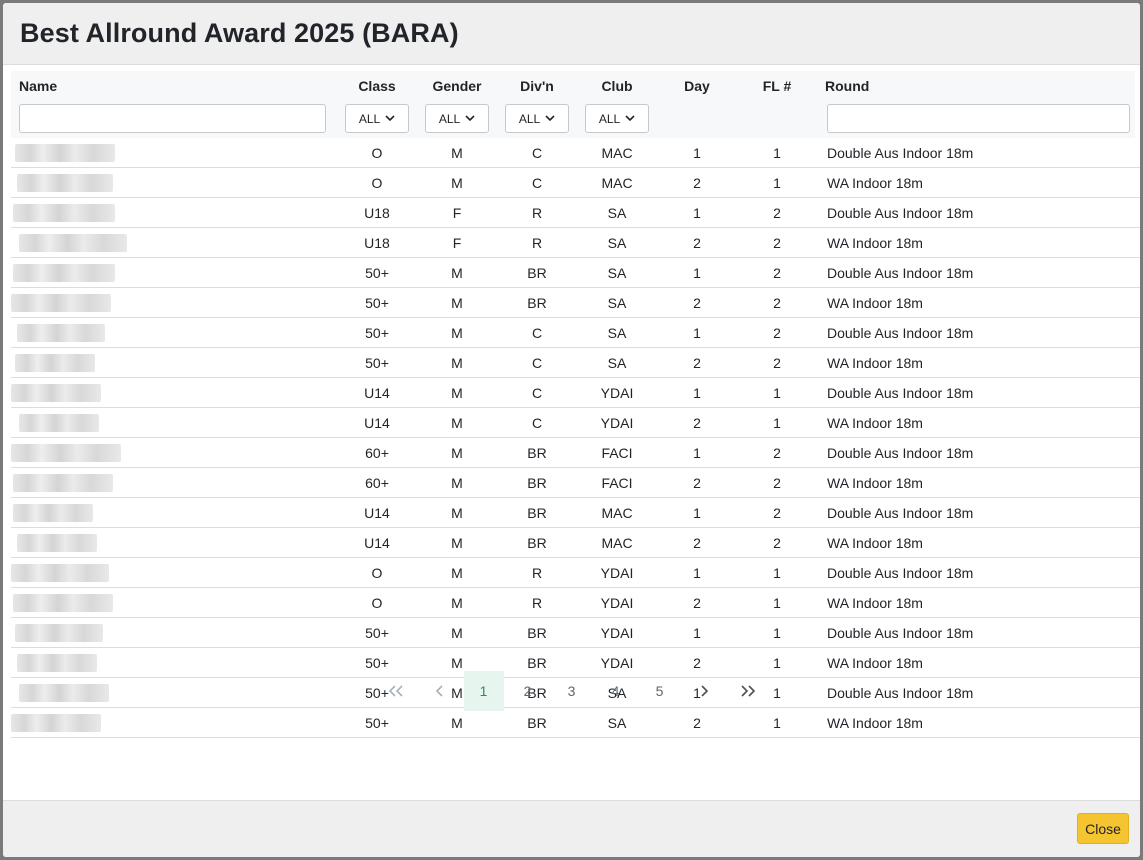 This screenshot has height=860, width=1143. Describe the element at coordinates (704, 691) in the screenshot. I see `next-page-button` at that location.